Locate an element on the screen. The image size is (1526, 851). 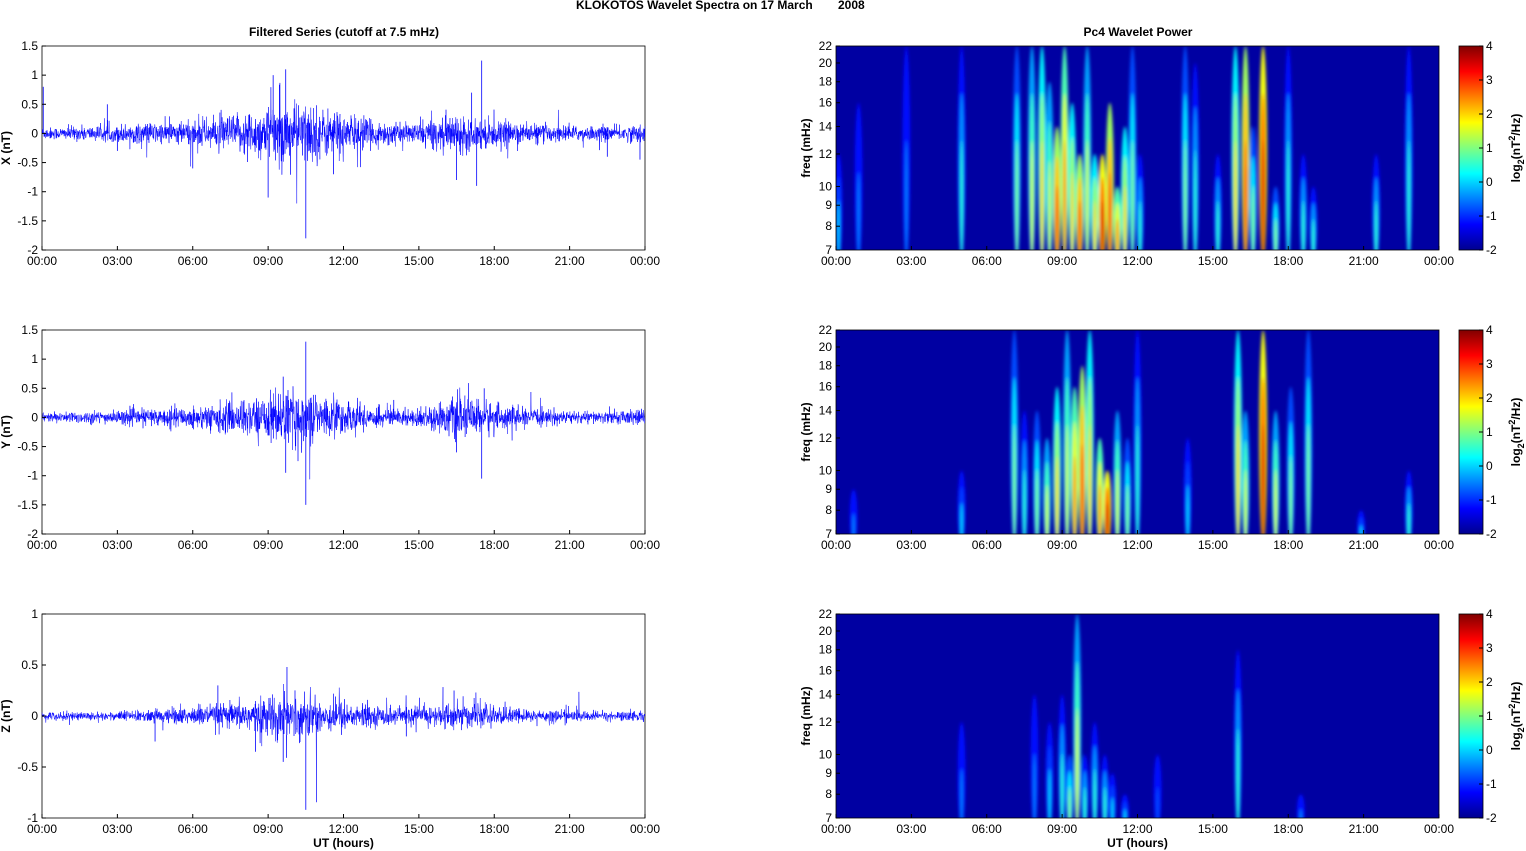
y-tick-label: 1 is located at coordinates (34, 614).